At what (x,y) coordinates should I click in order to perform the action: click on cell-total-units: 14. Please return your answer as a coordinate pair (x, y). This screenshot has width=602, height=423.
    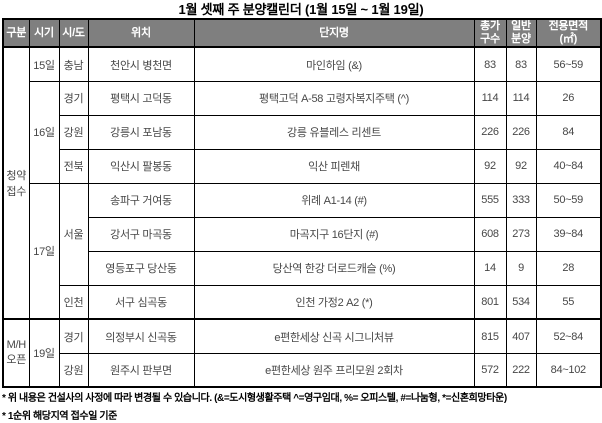
    Looking at the image, I should click on (490, 268).